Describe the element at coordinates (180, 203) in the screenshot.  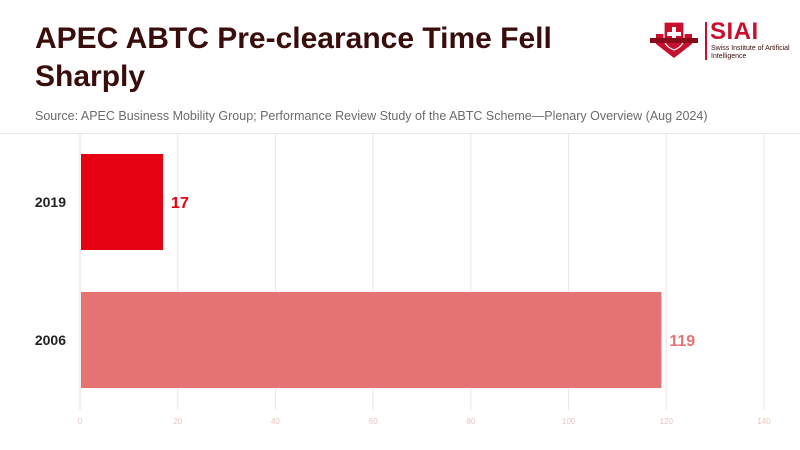
I see `data-label-2019: 17` at that location.